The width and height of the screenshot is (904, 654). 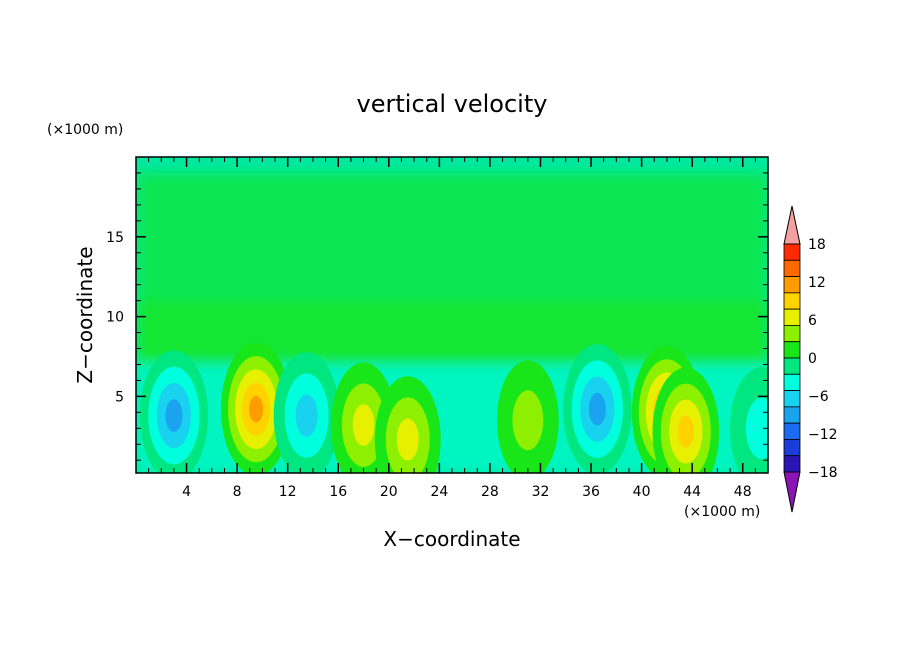 I want to click on colorbar-tick-label: −18, so click(x=823, y=473).